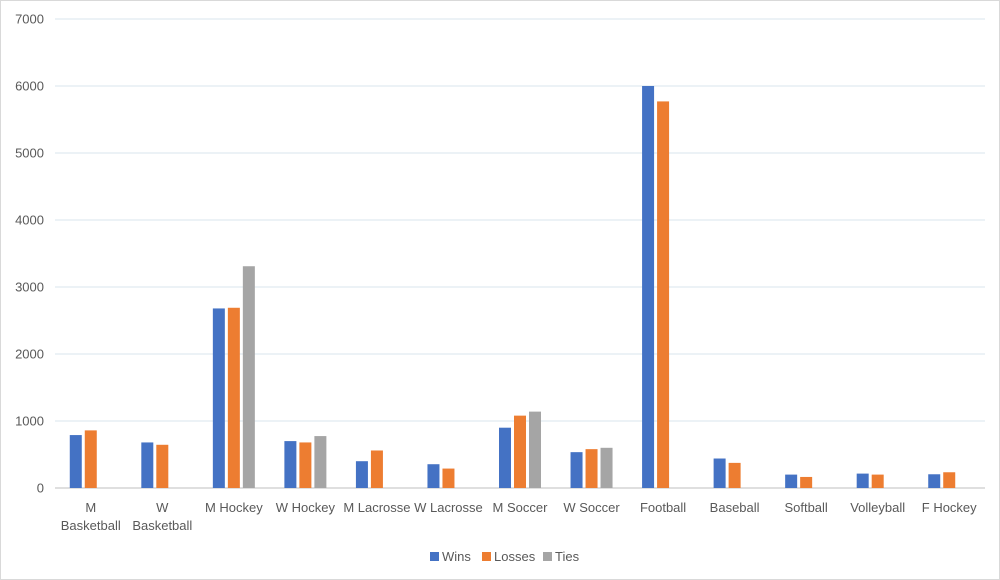 The width and height of the screenshot is (1000, 580). What do you see at coordinates (40, 488) in the screenshot?
I see `y-tick-label: 0` at bounding box center [40, 488].